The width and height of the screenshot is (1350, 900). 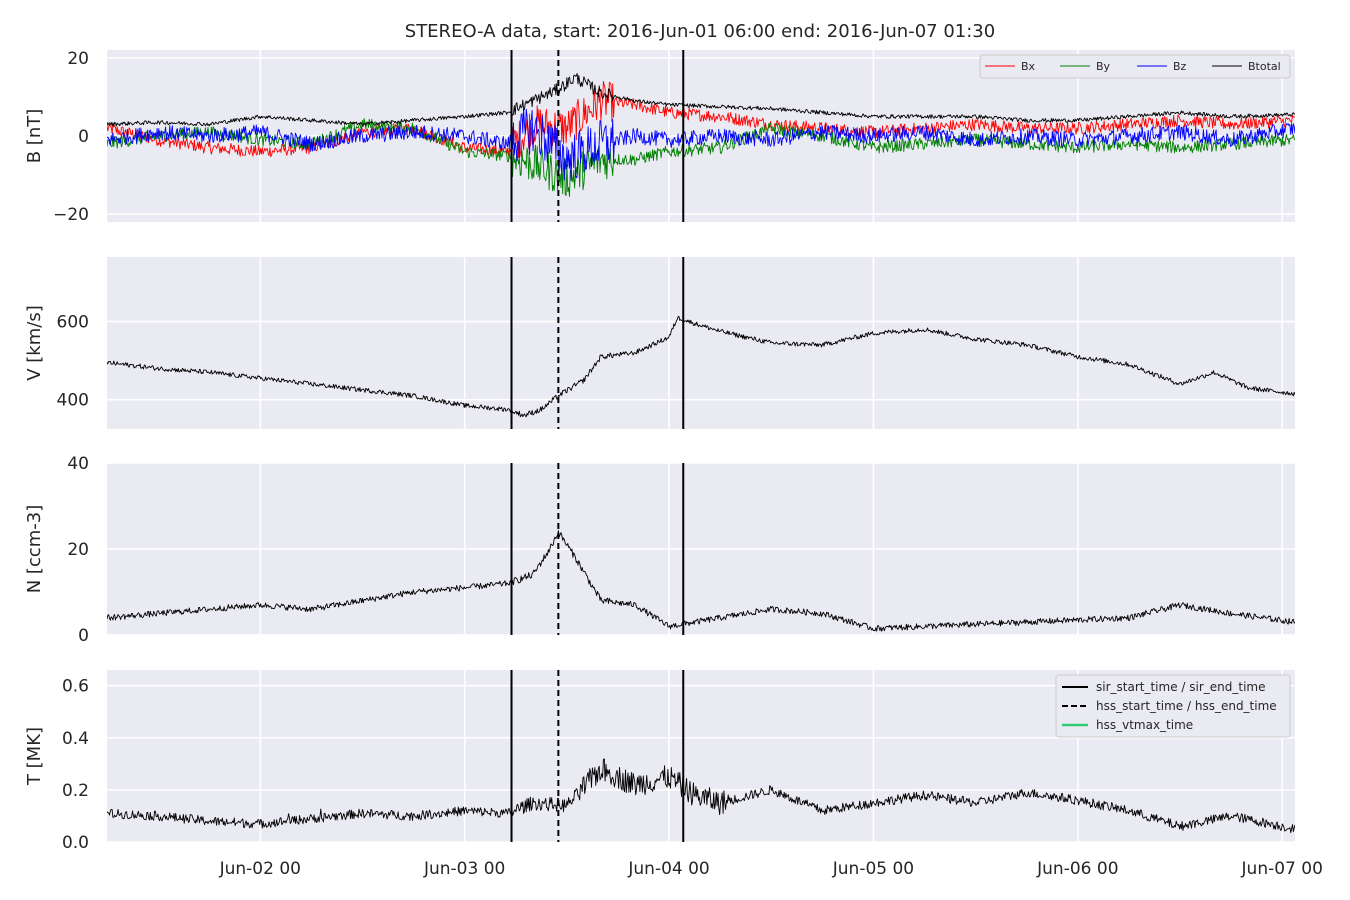 I want to click on y-tick-label: 40, so click(x=78, y=464).